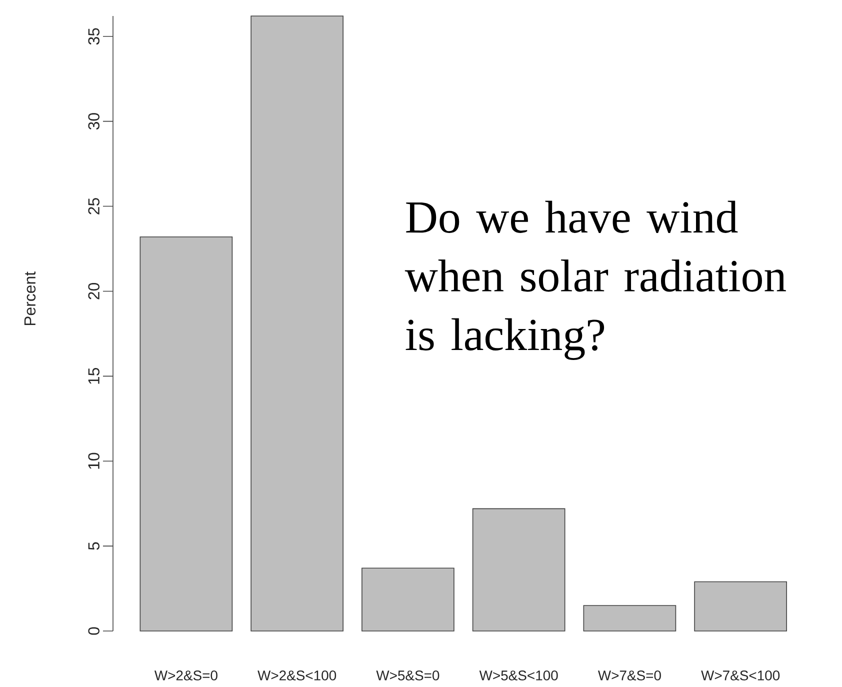 Image resolution: width=842 pixels, height=687 pixels. What do you see at coordinates (94, 631) in the screenshot?
I see `y-tick-label: 0` at bounding box center [94, 631].